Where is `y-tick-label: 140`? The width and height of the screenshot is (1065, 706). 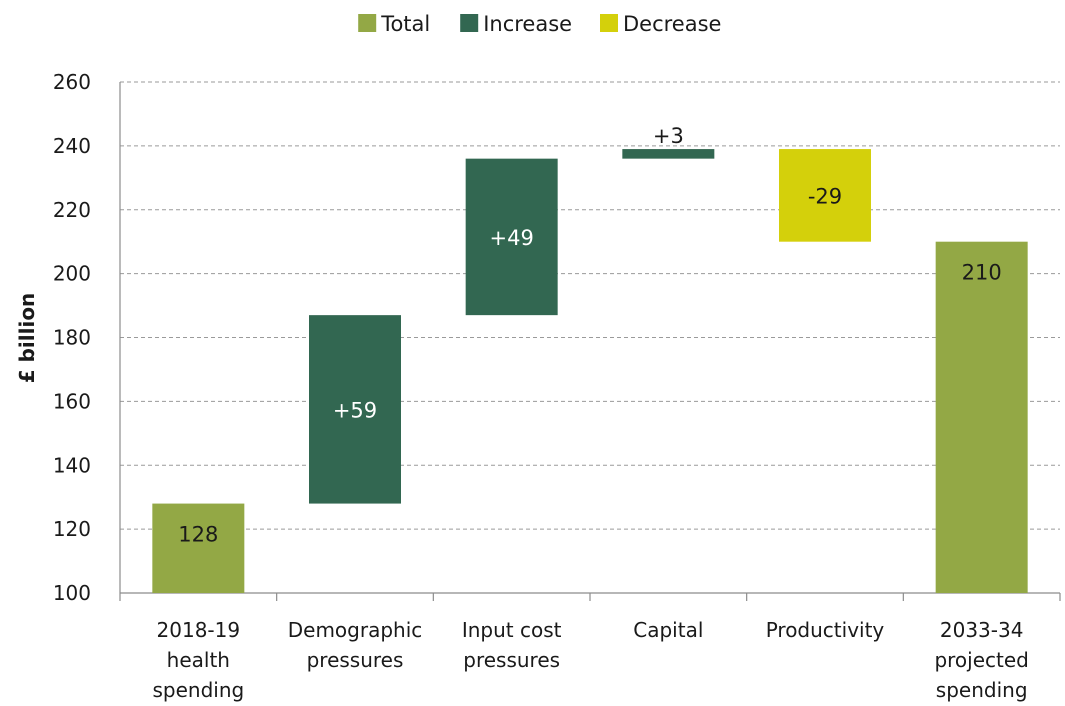
y-tick-label: 140 is located at coordinates (72, 465).